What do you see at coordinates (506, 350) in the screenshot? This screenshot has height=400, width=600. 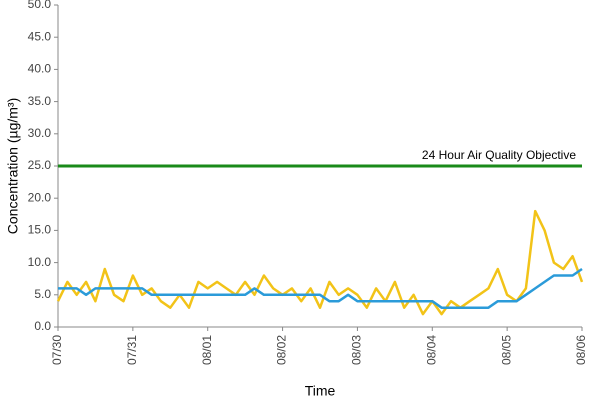 I see `x-tick-label: 08/05` at bounding box center [506, 350].